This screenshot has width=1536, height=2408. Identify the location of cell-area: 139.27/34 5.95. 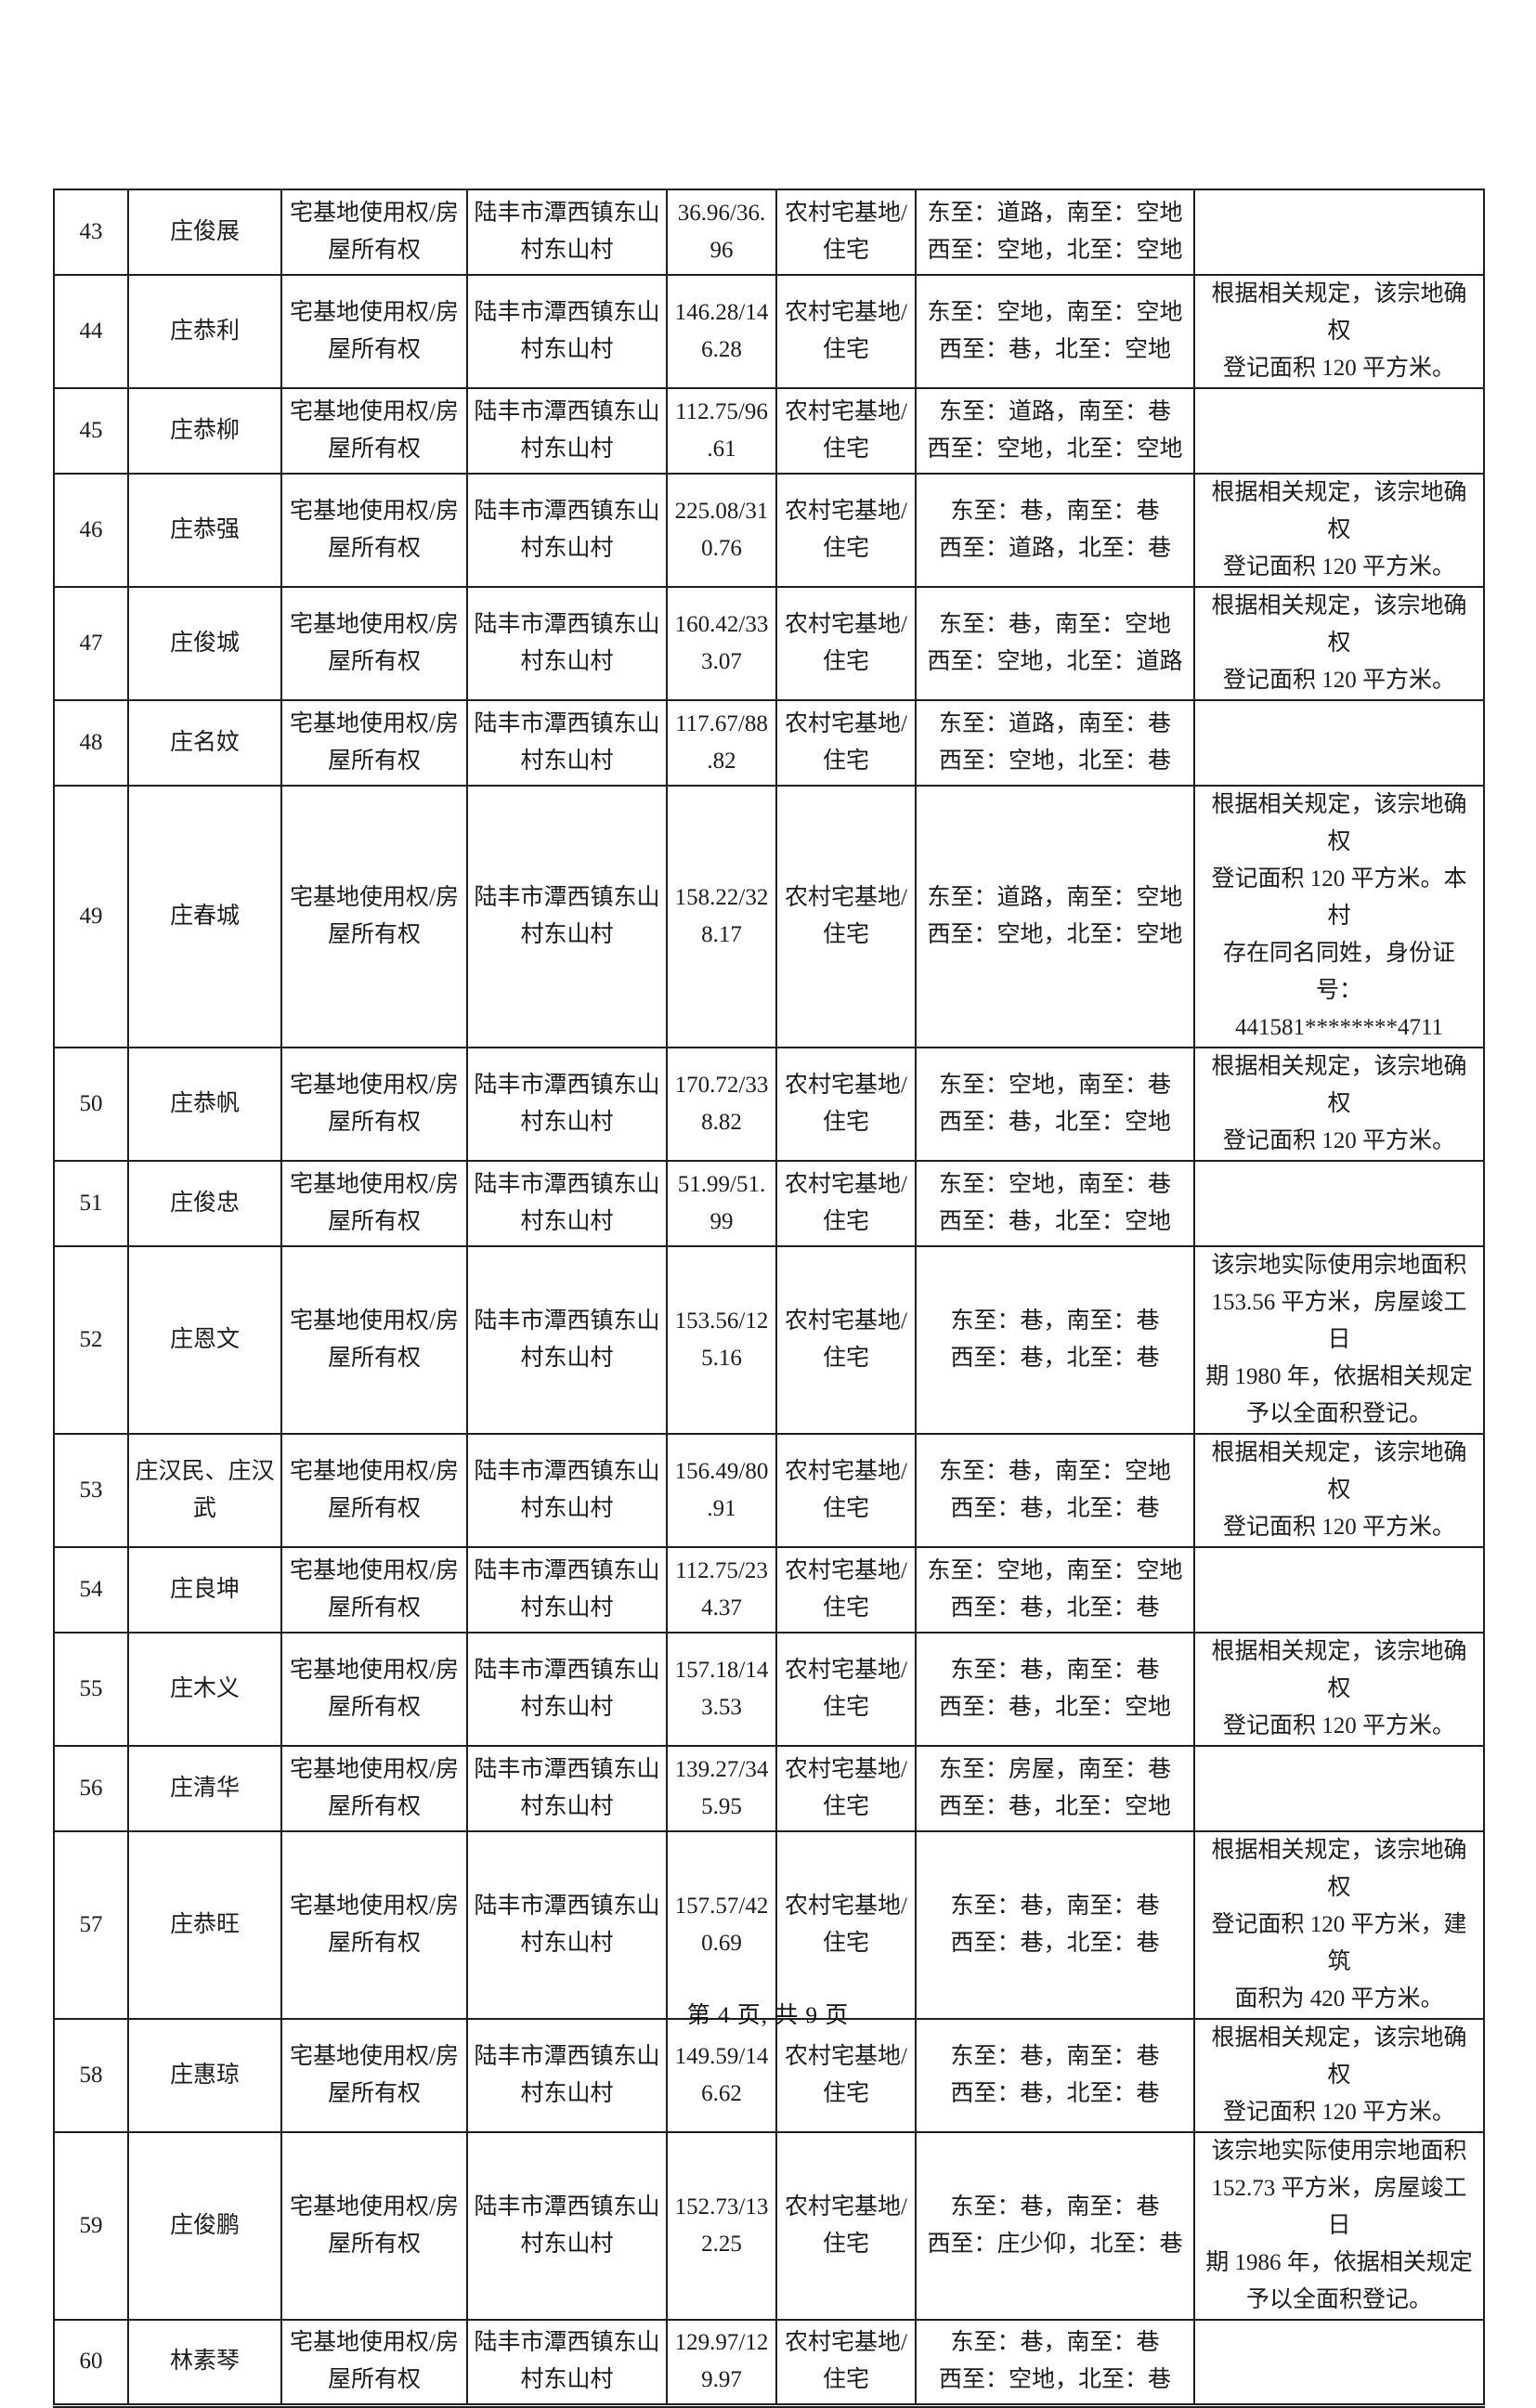
(721, 1789).